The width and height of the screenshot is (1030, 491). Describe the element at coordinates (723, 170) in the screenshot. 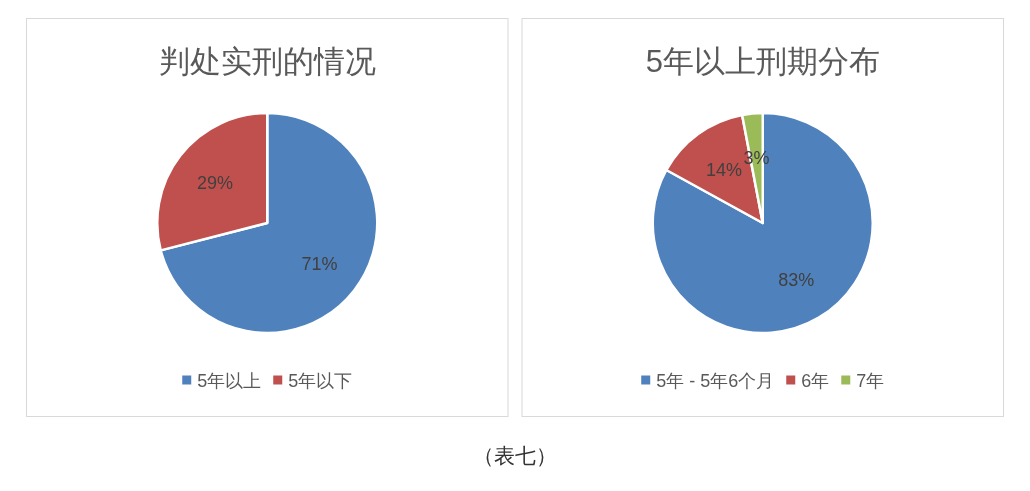

I see `data-label: 14%` at that location.